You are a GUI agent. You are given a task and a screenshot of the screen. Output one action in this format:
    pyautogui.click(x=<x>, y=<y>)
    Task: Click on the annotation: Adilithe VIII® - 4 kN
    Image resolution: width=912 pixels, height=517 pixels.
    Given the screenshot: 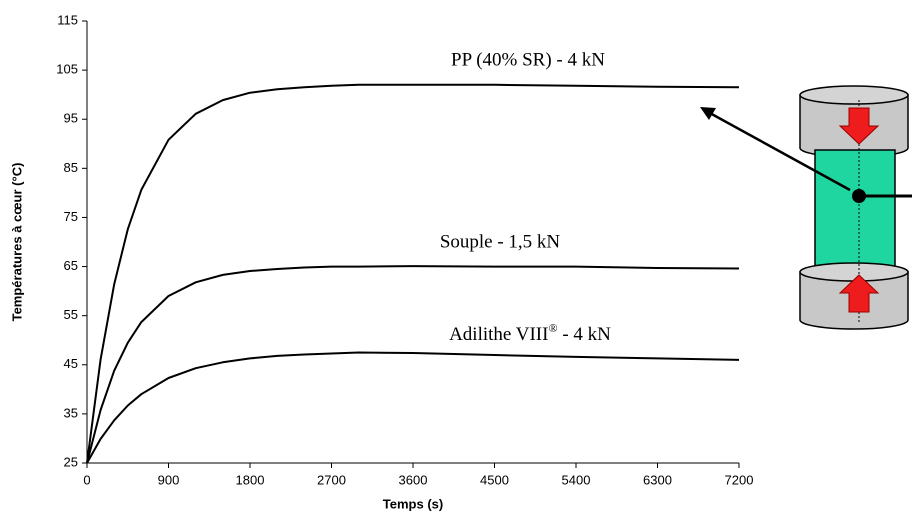 What is the action you would take?
    pyautogui.click(x=530, y=333)
    